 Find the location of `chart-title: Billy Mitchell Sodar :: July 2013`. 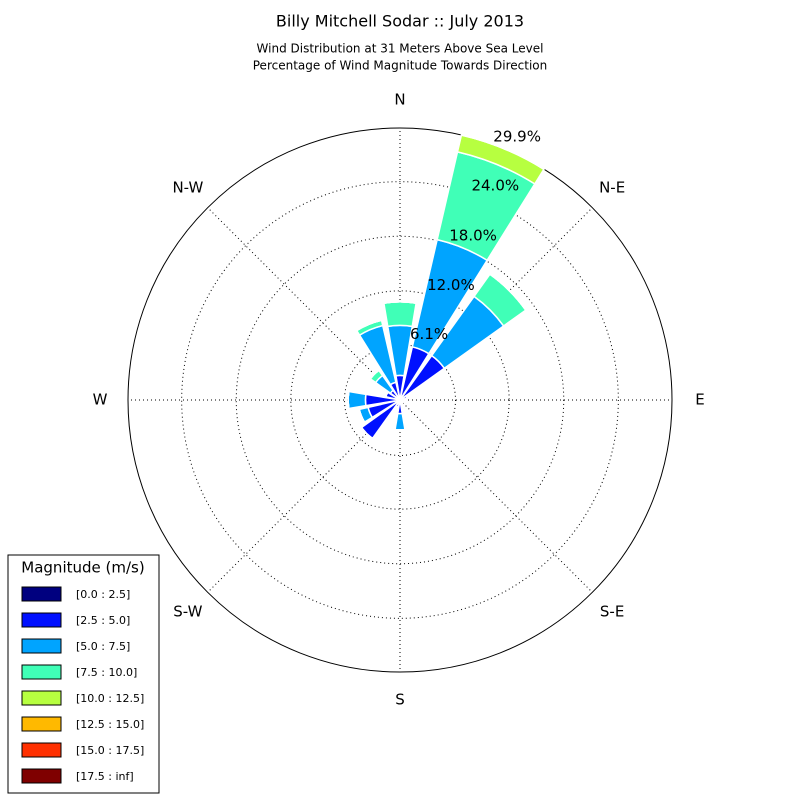

chart-title: Billy Mitchell Sodar :: July 2013 is located at coordinates (400, 21).